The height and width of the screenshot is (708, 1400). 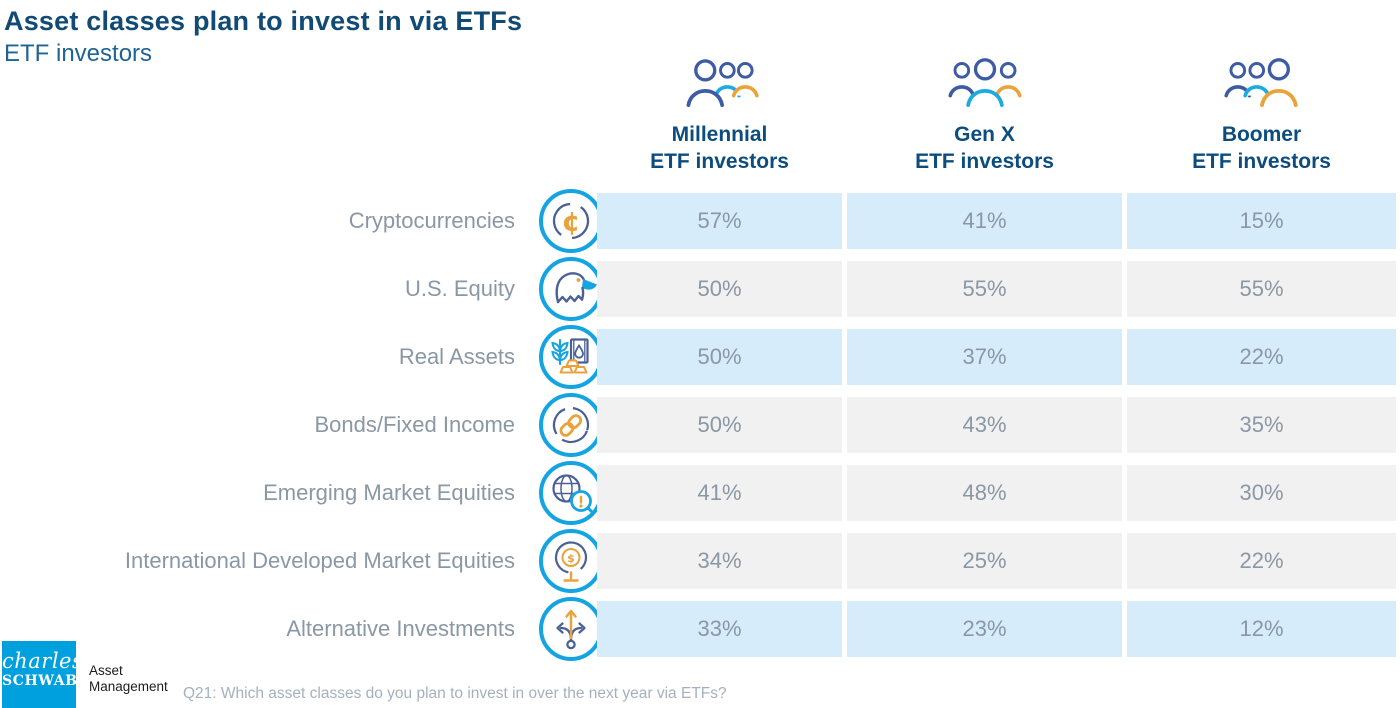 What do you see at coordinates (128, 678) in the screenshot?
I see `asset-management-label: Asset Management` at bounding box center [128, 678].